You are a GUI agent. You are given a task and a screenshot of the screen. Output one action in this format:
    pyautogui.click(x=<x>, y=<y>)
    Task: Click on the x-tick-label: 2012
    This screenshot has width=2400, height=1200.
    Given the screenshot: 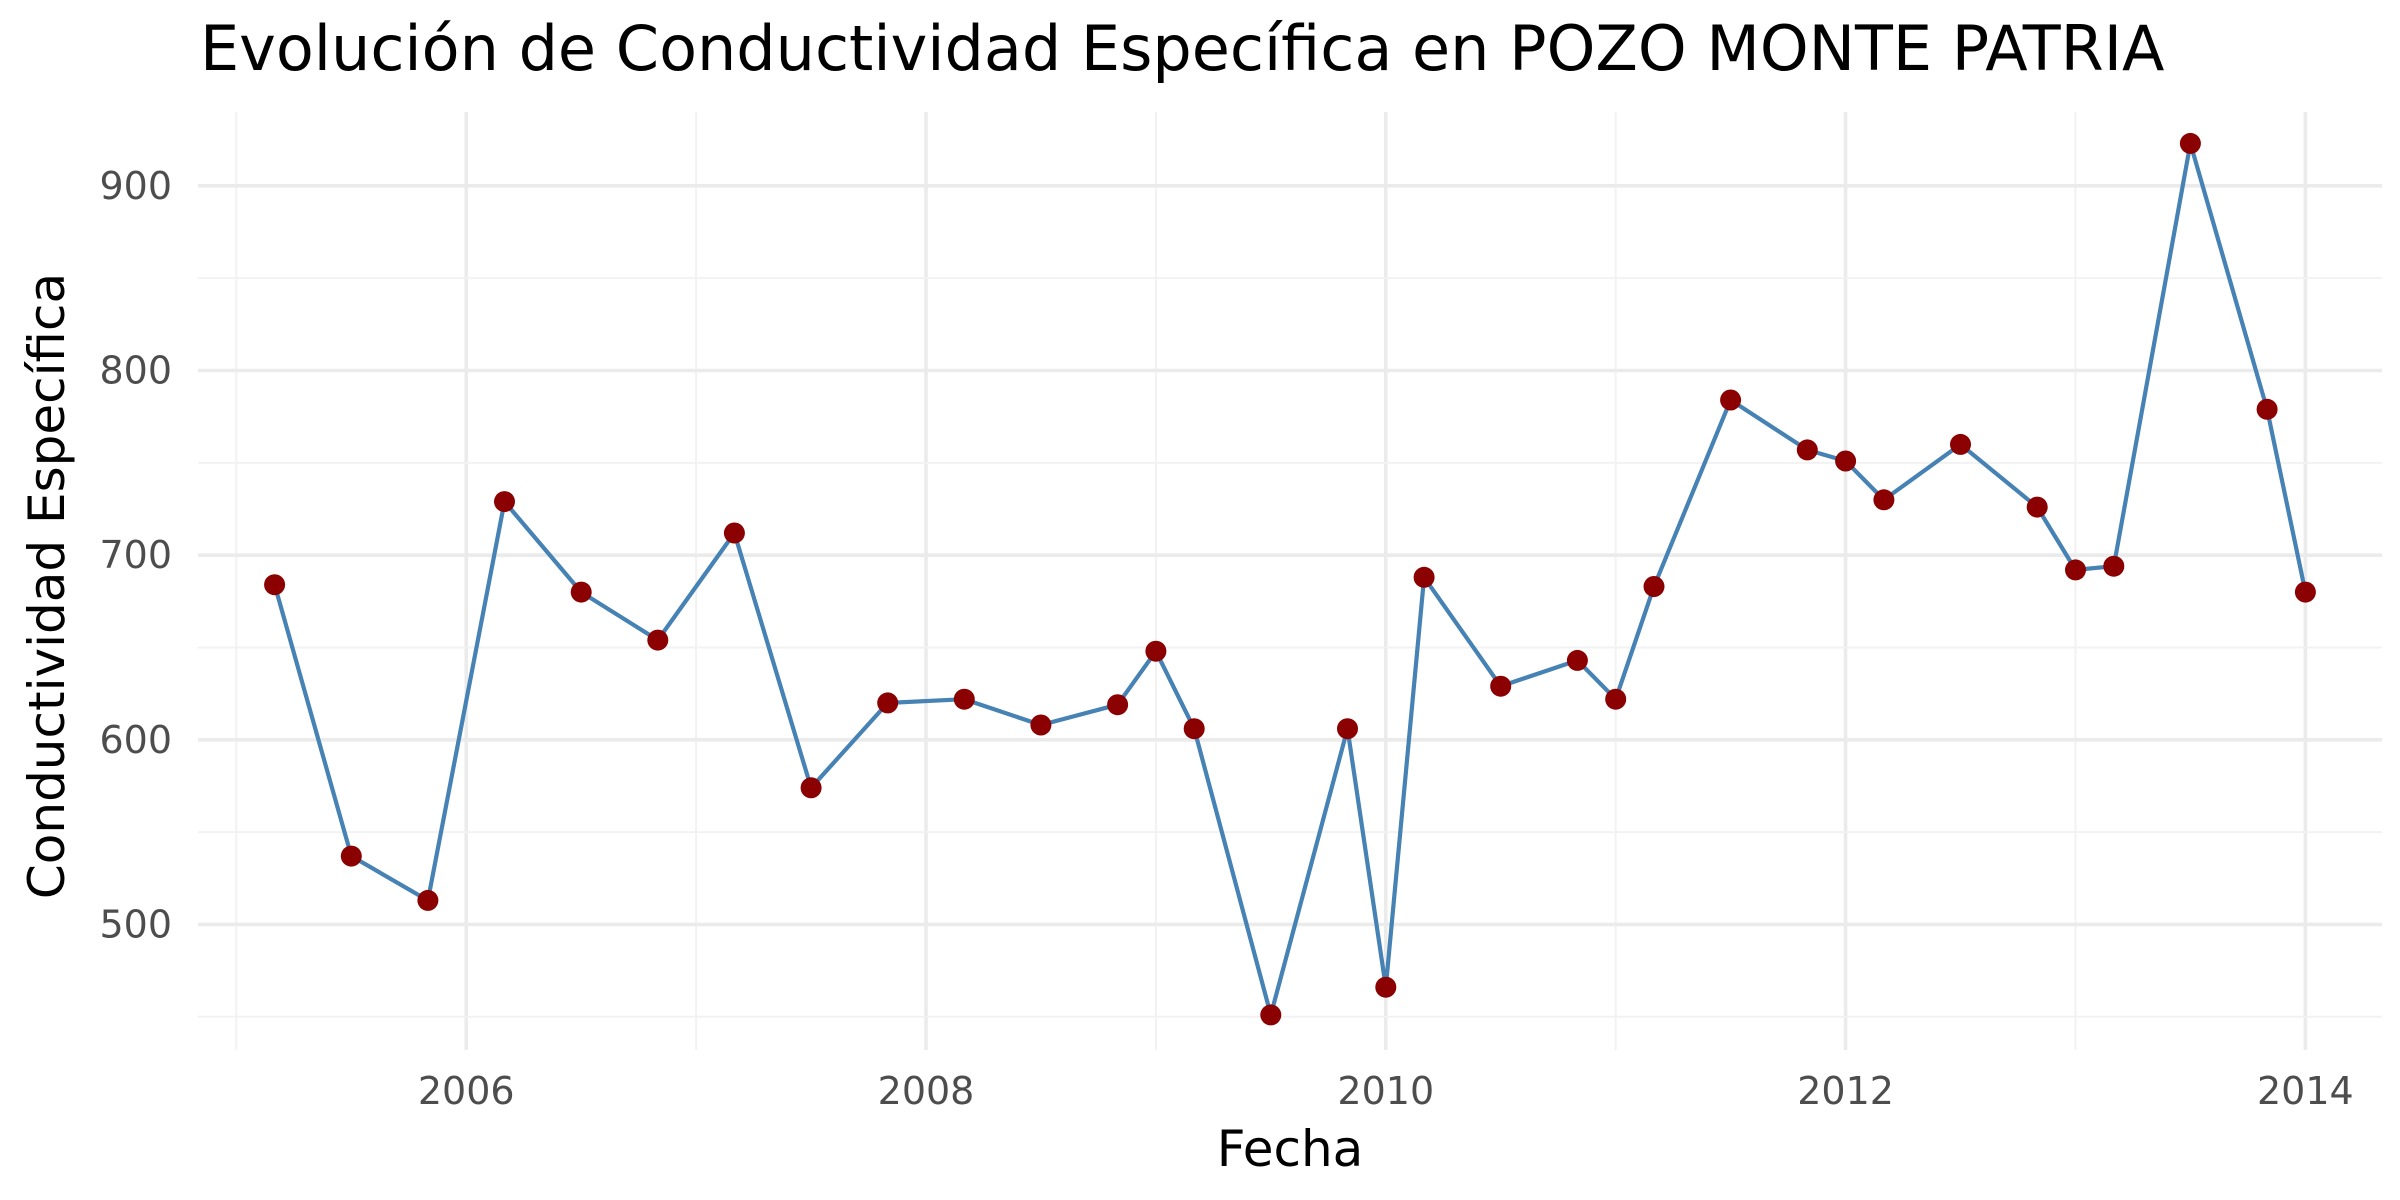 What is the action you would take?
    pyautogui.click(x=1845, y=1091)
    